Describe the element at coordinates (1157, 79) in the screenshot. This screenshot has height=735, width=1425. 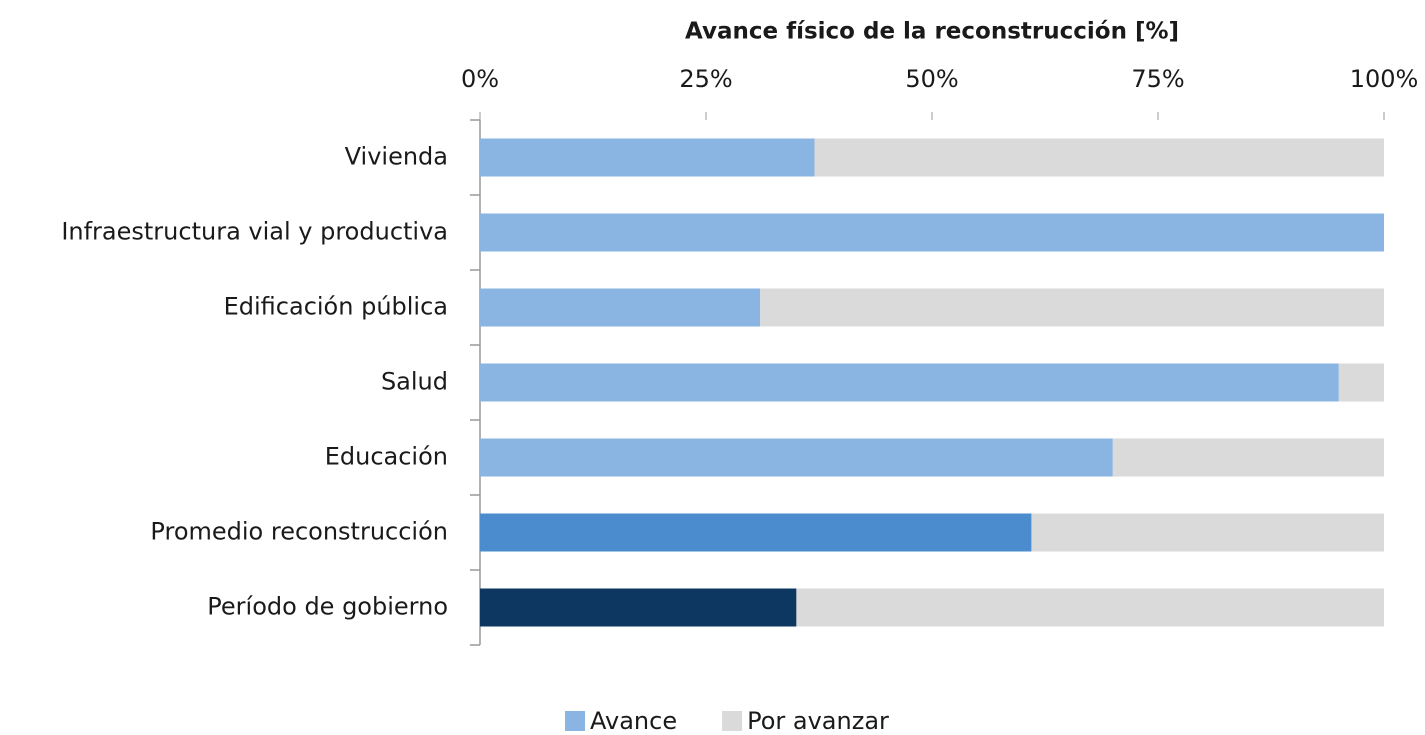
I see `x-tick-label: 75%` at that location.